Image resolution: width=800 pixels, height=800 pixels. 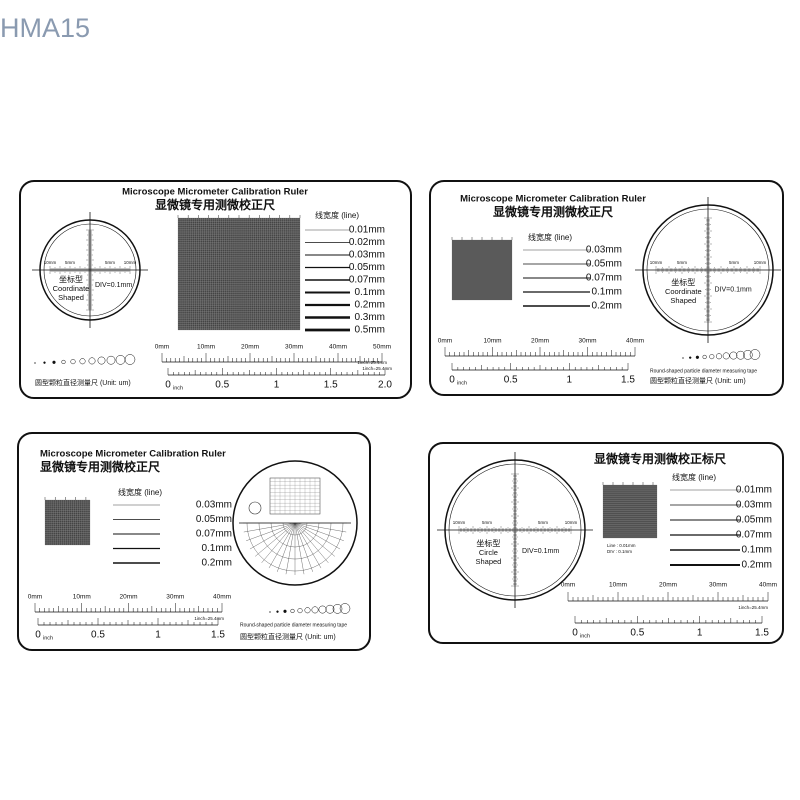 I want to click on line-width-label: 0.01mm, so click(x=367, y=230).